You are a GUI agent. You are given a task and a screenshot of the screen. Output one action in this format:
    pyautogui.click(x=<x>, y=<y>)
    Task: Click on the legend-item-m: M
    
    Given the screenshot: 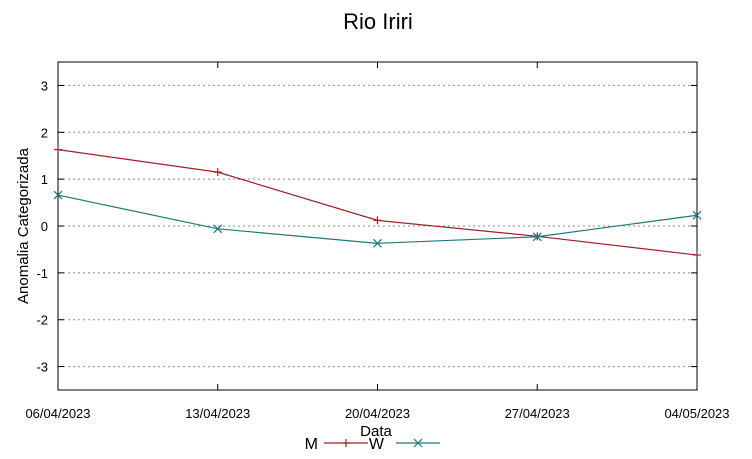 What is the action you would take?
    pyautogui.click(x=336, y=444)
    